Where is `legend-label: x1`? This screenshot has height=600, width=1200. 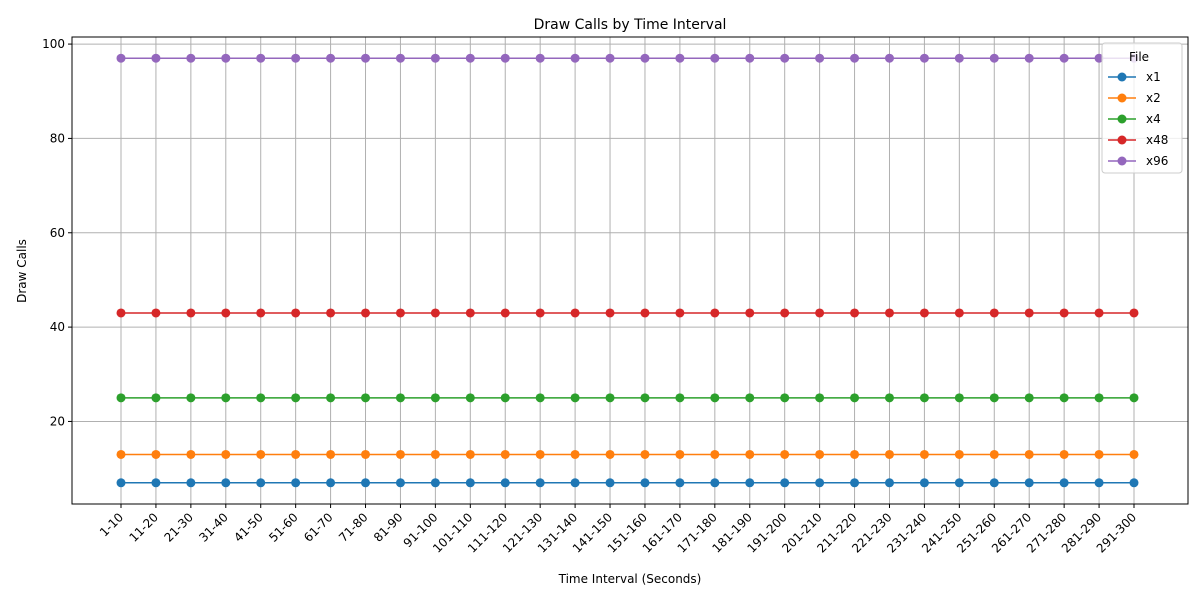 legend-label: x1 is located at coordinates (1153, 77).